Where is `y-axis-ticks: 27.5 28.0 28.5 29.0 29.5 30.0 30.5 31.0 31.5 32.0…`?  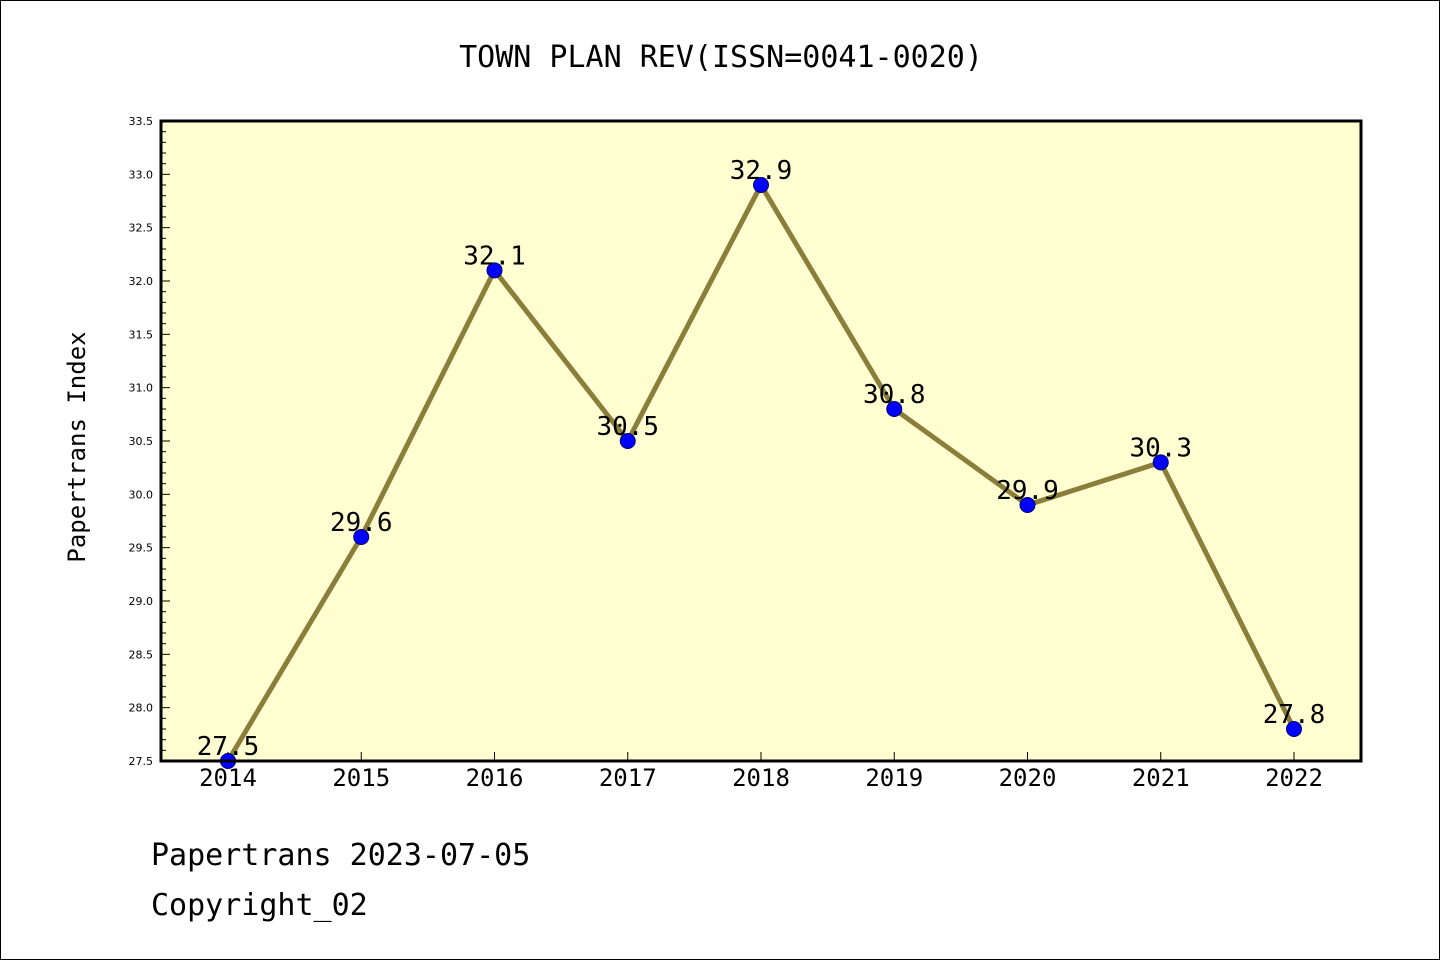
y-axis-ticks: 27.5 28.0 28.5 29.0 29.5 30.0 30.5 31.0 31.5 32.0… is located at coordinates (149, 441).